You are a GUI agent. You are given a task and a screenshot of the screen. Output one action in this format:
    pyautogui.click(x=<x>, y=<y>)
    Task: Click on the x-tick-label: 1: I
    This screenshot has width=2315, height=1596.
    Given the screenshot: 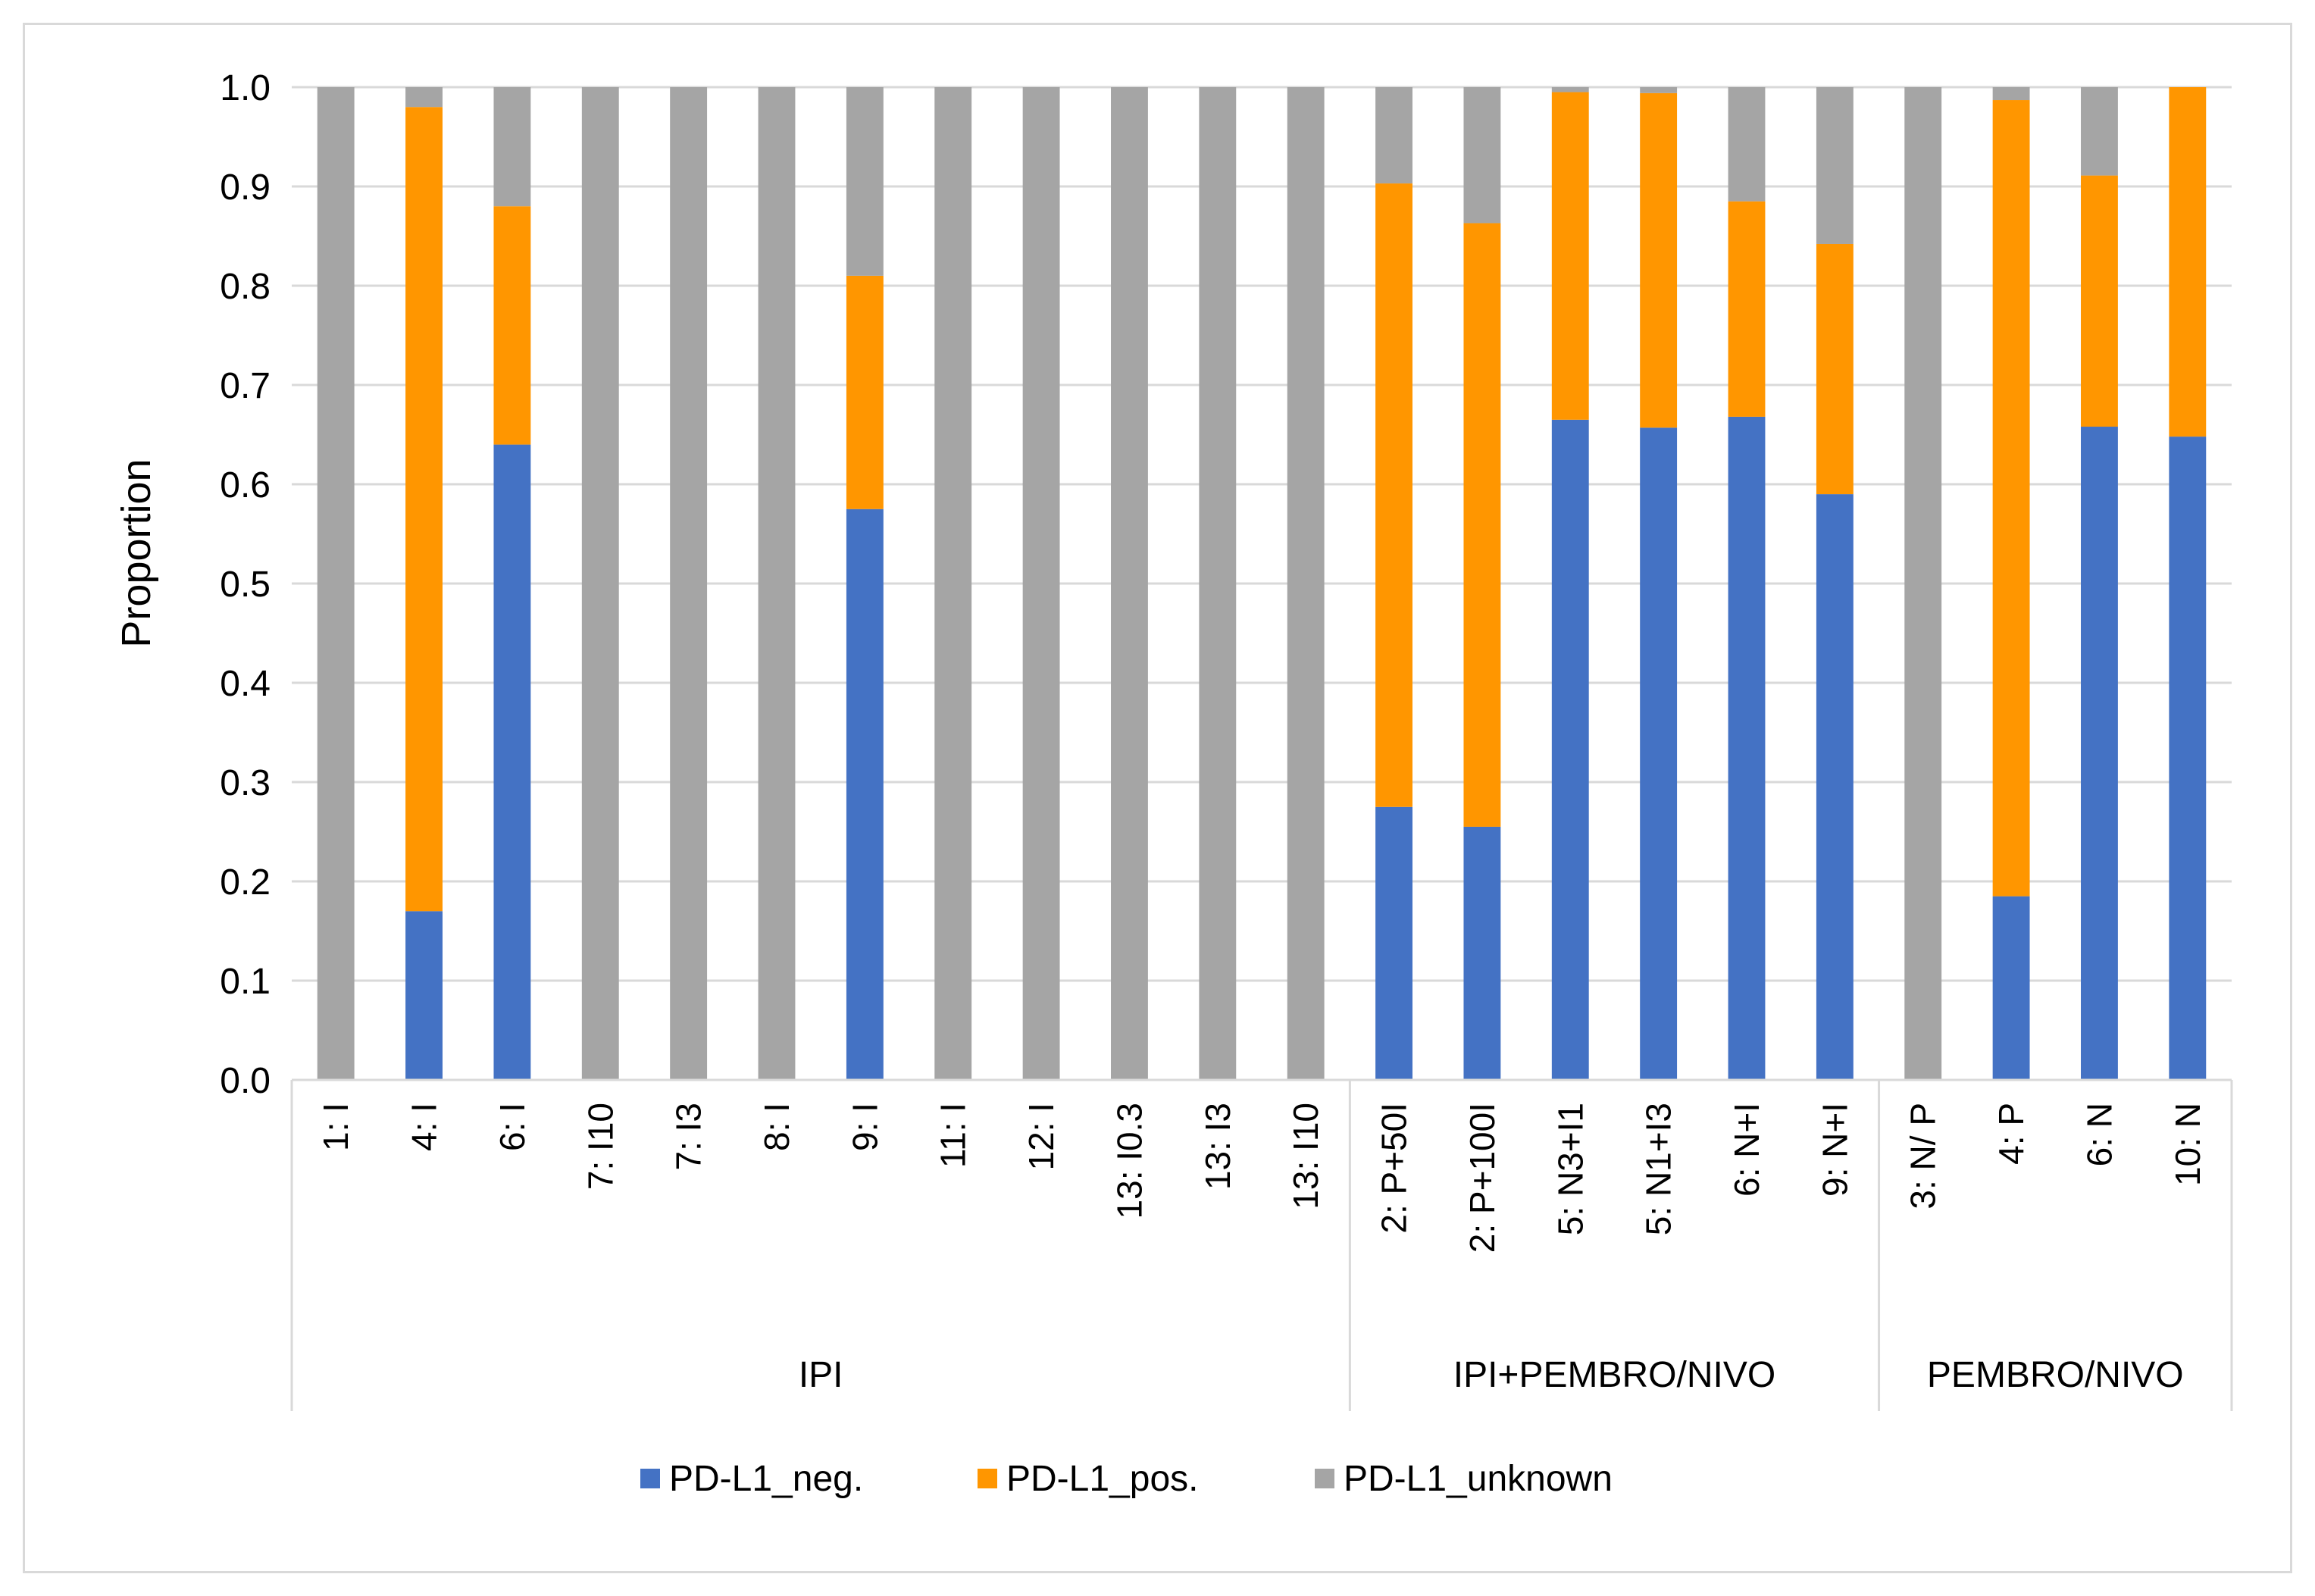 What is the action you would take?
    pyautogui.click(x=336, y=1127)
    